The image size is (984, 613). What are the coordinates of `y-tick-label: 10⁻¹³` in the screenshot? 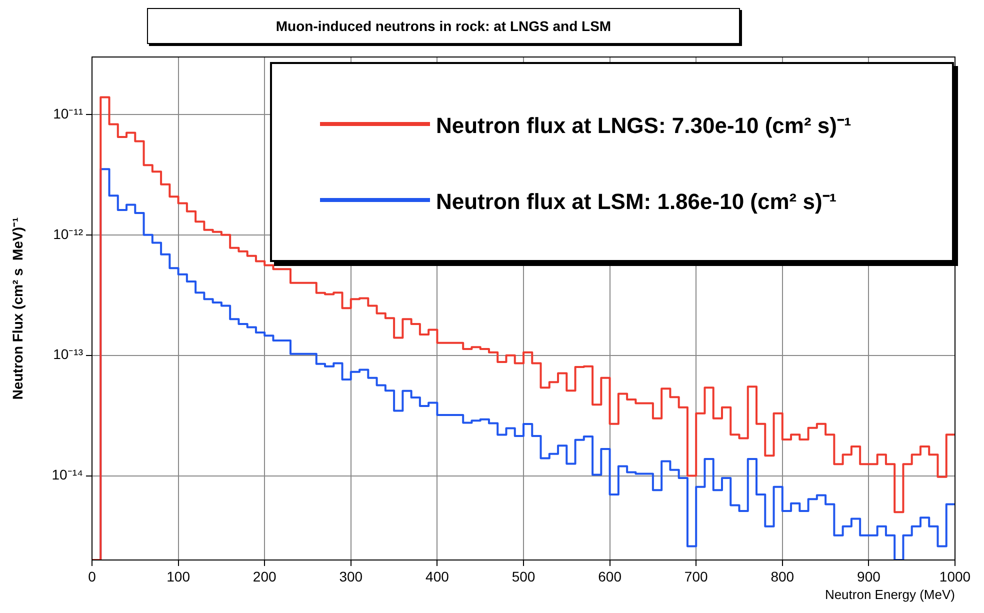 It's located at (68, 354).